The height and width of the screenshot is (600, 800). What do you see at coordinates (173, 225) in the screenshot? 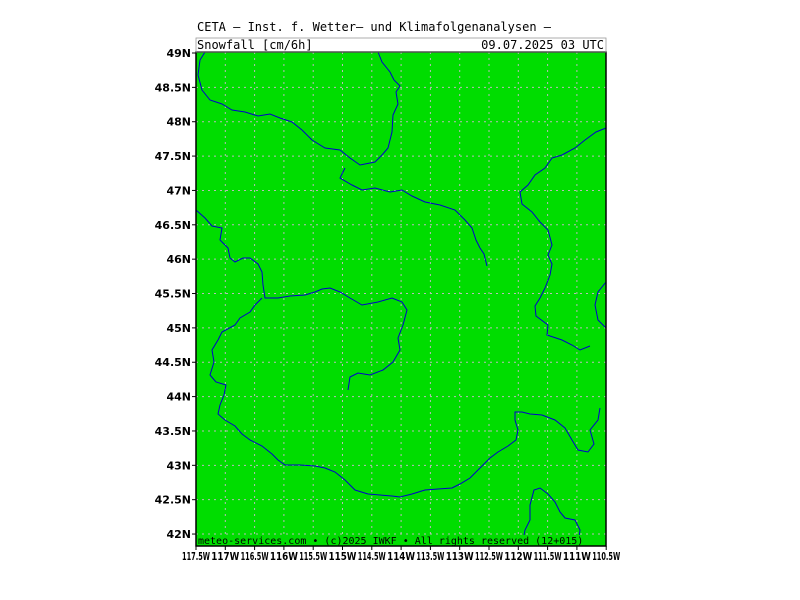
I see `lat-tick-label: 46.5N` at bounding box center [173, 225].